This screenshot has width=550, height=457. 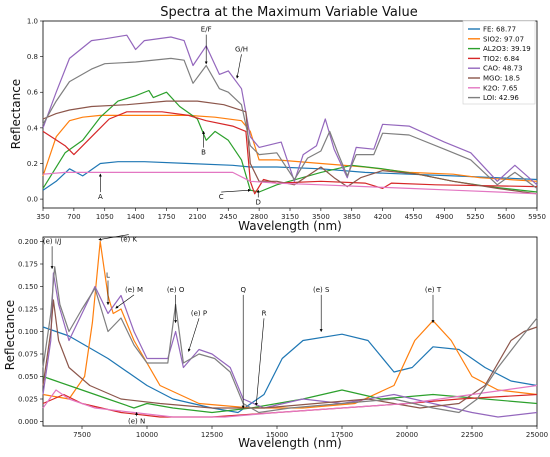 What do you see at coordinates (277, 435) in the screenshot?
I see `x-tick-label: 15000` at bounding box center [277, 435].